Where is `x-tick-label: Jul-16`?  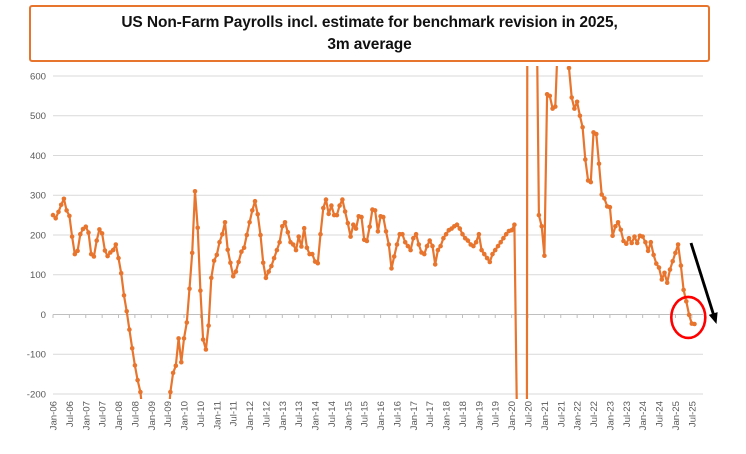 x-tick-label: Jul-16 is located at coordinates (397, 414).